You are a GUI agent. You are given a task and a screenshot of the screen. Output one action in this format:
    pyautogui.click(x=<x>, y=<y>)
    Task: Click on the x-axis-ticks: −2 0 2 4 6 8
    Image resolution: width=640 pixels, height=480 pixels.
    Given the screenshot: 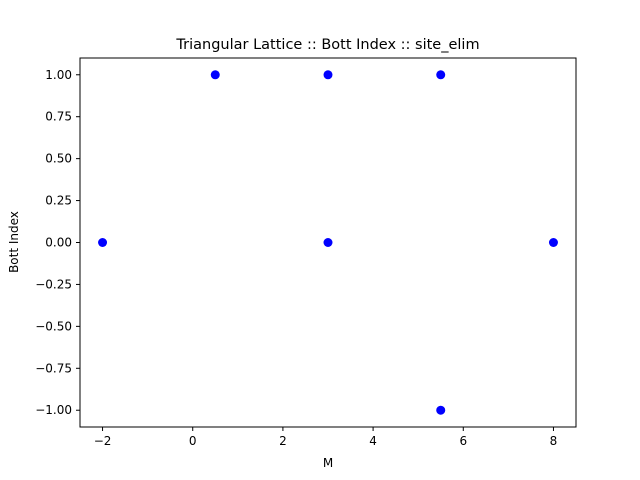 What is the action you would take?
    pyautogui.click(x=326, y=437)
    